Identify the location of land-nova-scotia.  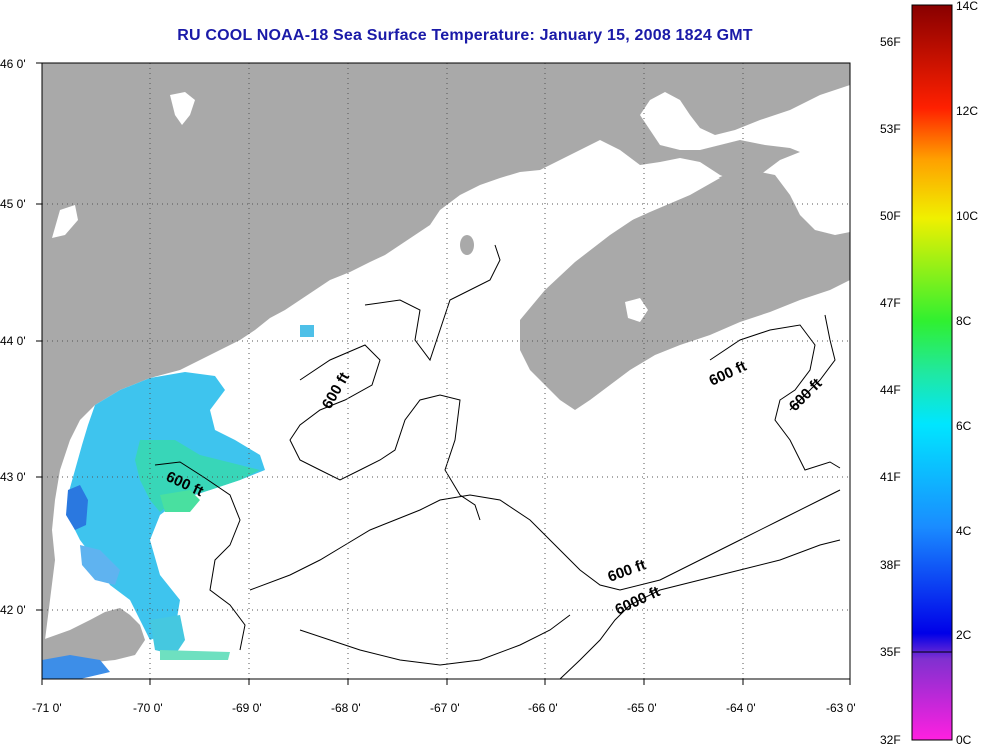
(685, 290).